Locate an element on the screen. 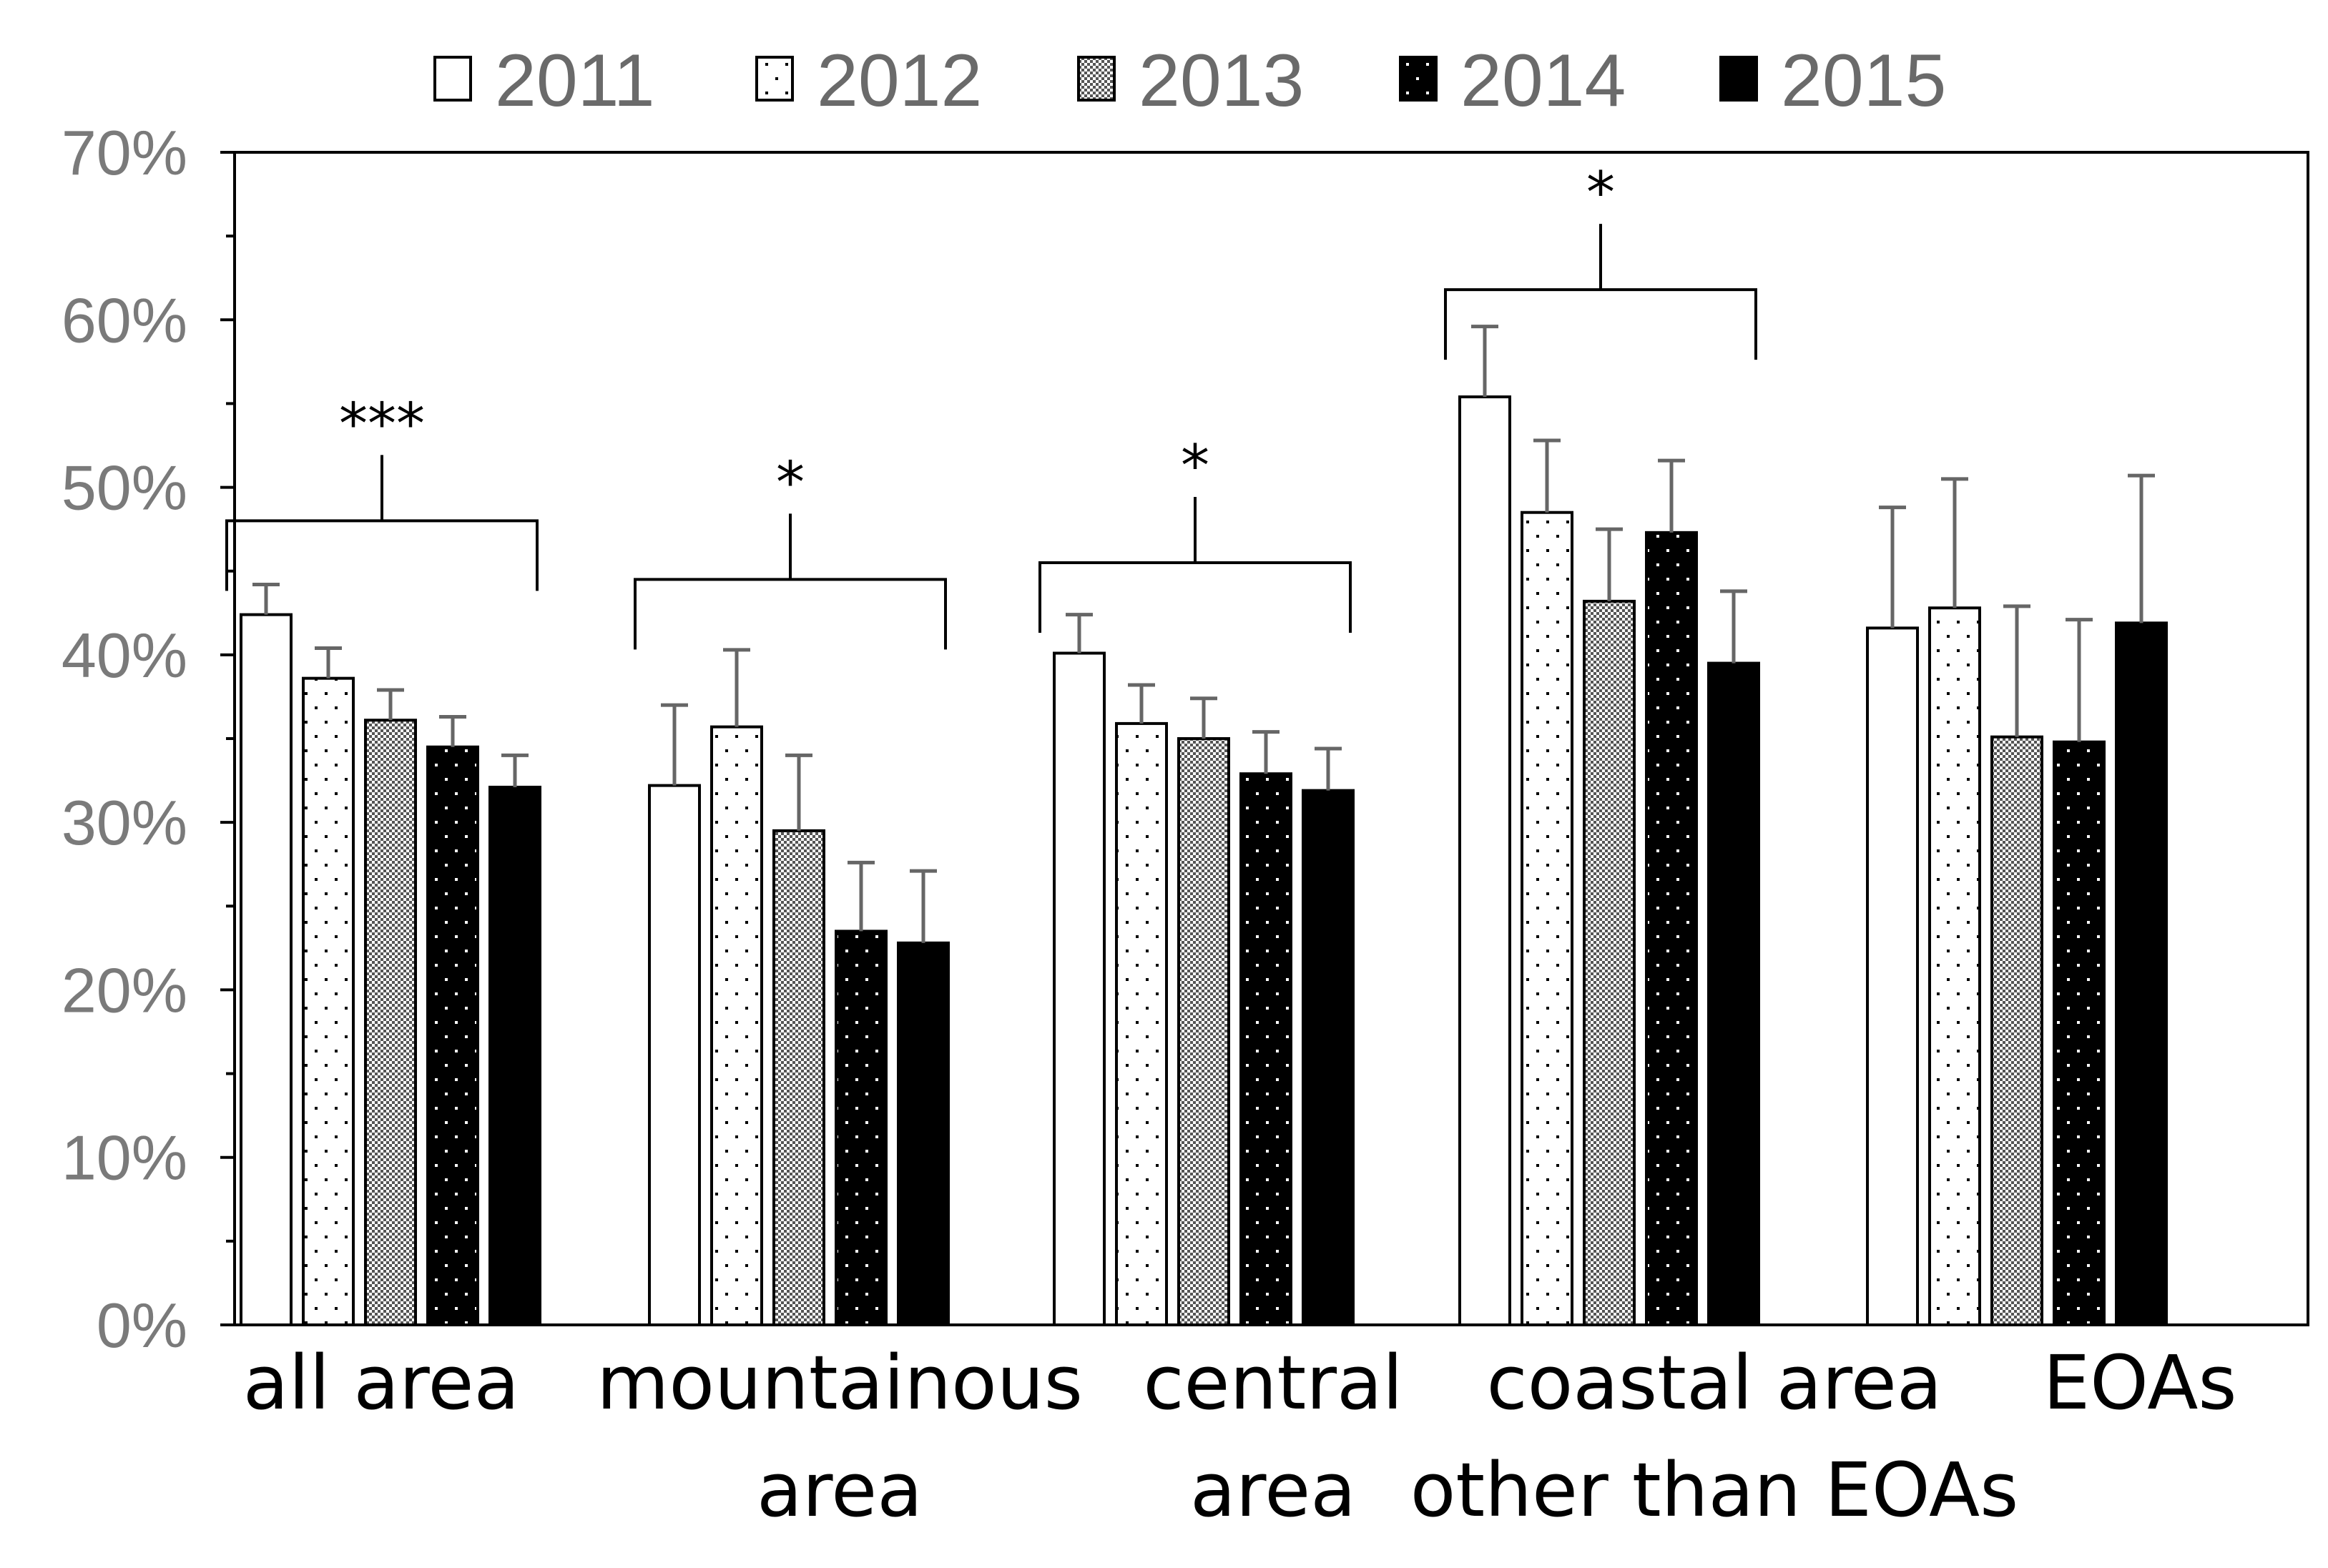 Image resolution: width=2328 pixels, height=1568 pixels. legend-label: 2013 is located at coordinates (1221, 80).